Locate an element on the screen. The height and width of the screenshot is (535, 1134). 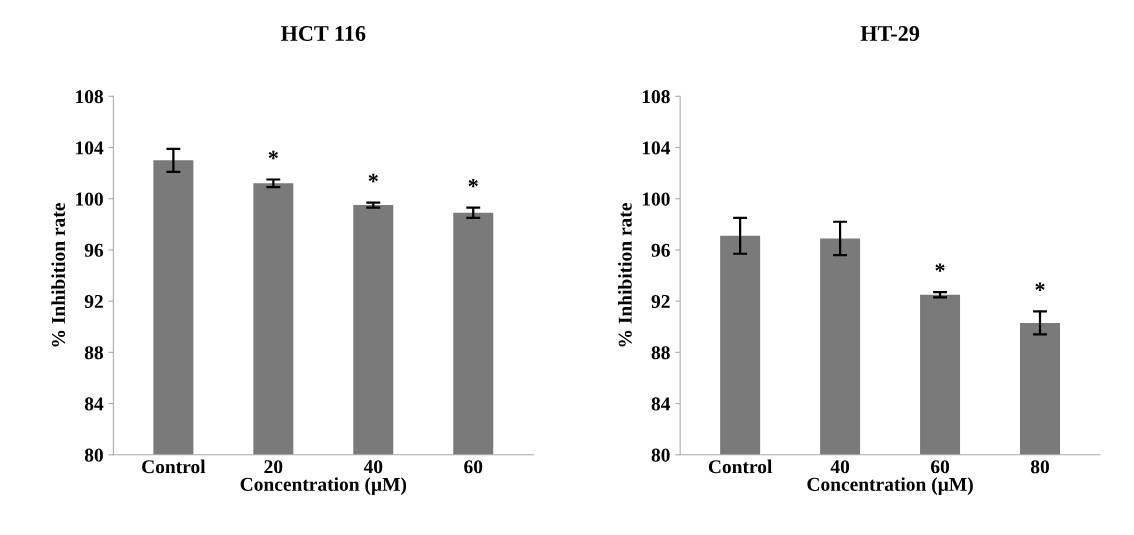
chart-title: HT-29 is located at coordinates (890, 33).